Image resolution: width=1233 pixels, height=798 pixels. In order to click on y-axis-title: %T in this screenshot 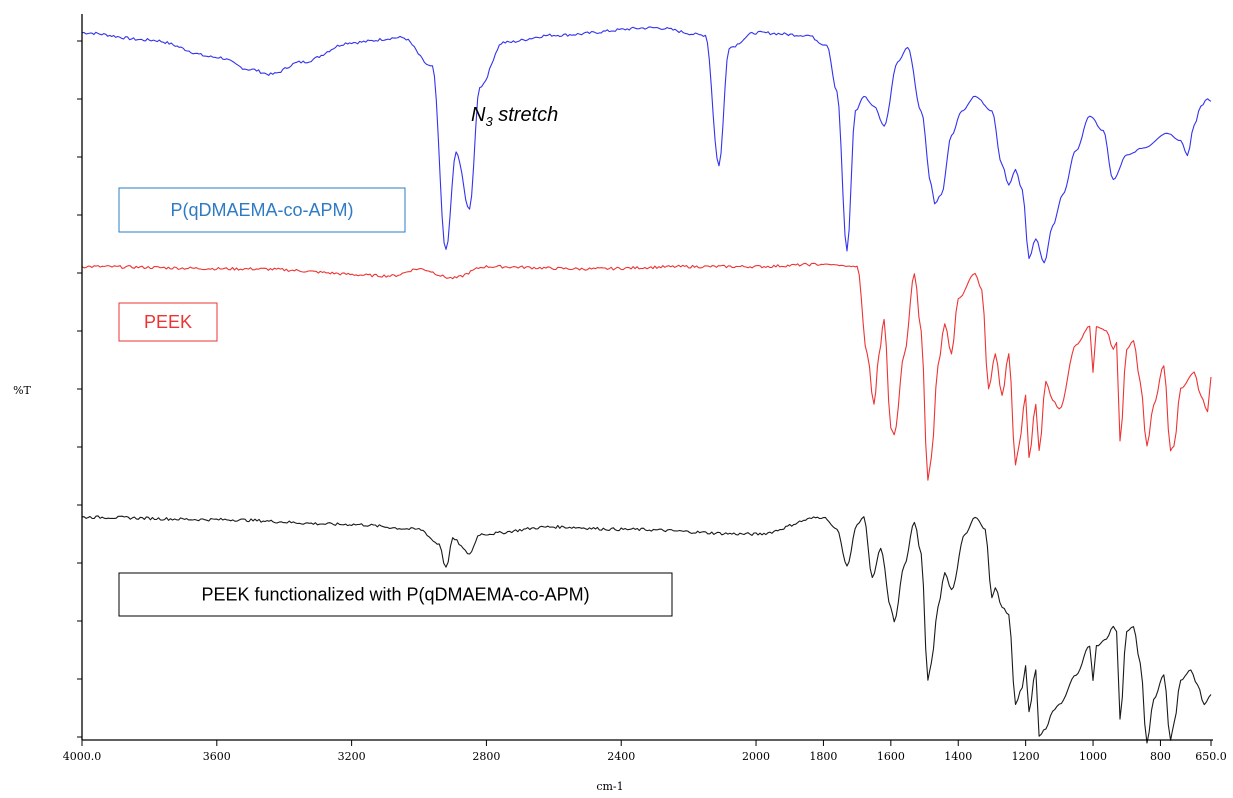, I will do `click(22, 390)`.